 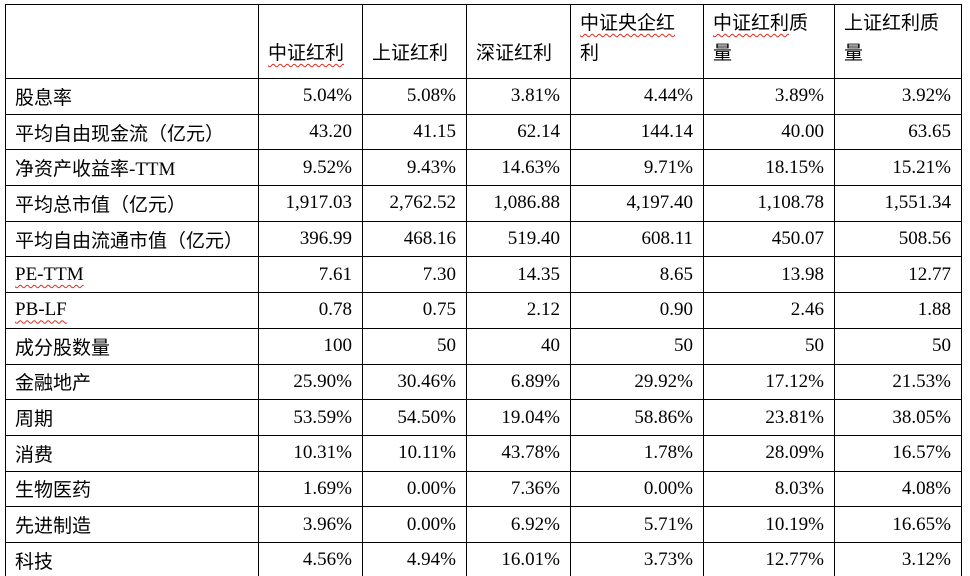 What do you see at coordinates (414, 417) in the screenshot?
I see `value-cell: 54.50%` at bounding box center [414, 417].